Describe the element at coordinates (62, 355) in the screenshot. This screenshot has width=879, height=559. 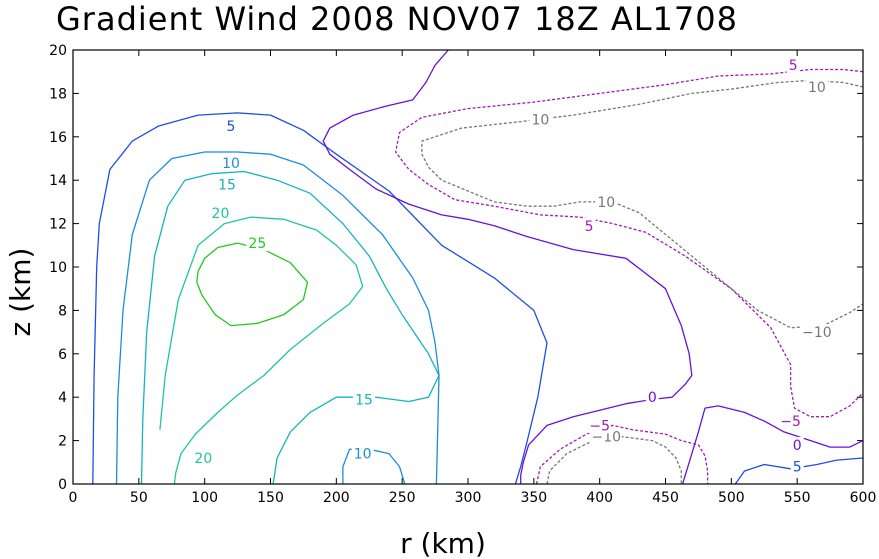
I see `y-tick-label: 6` at that location.